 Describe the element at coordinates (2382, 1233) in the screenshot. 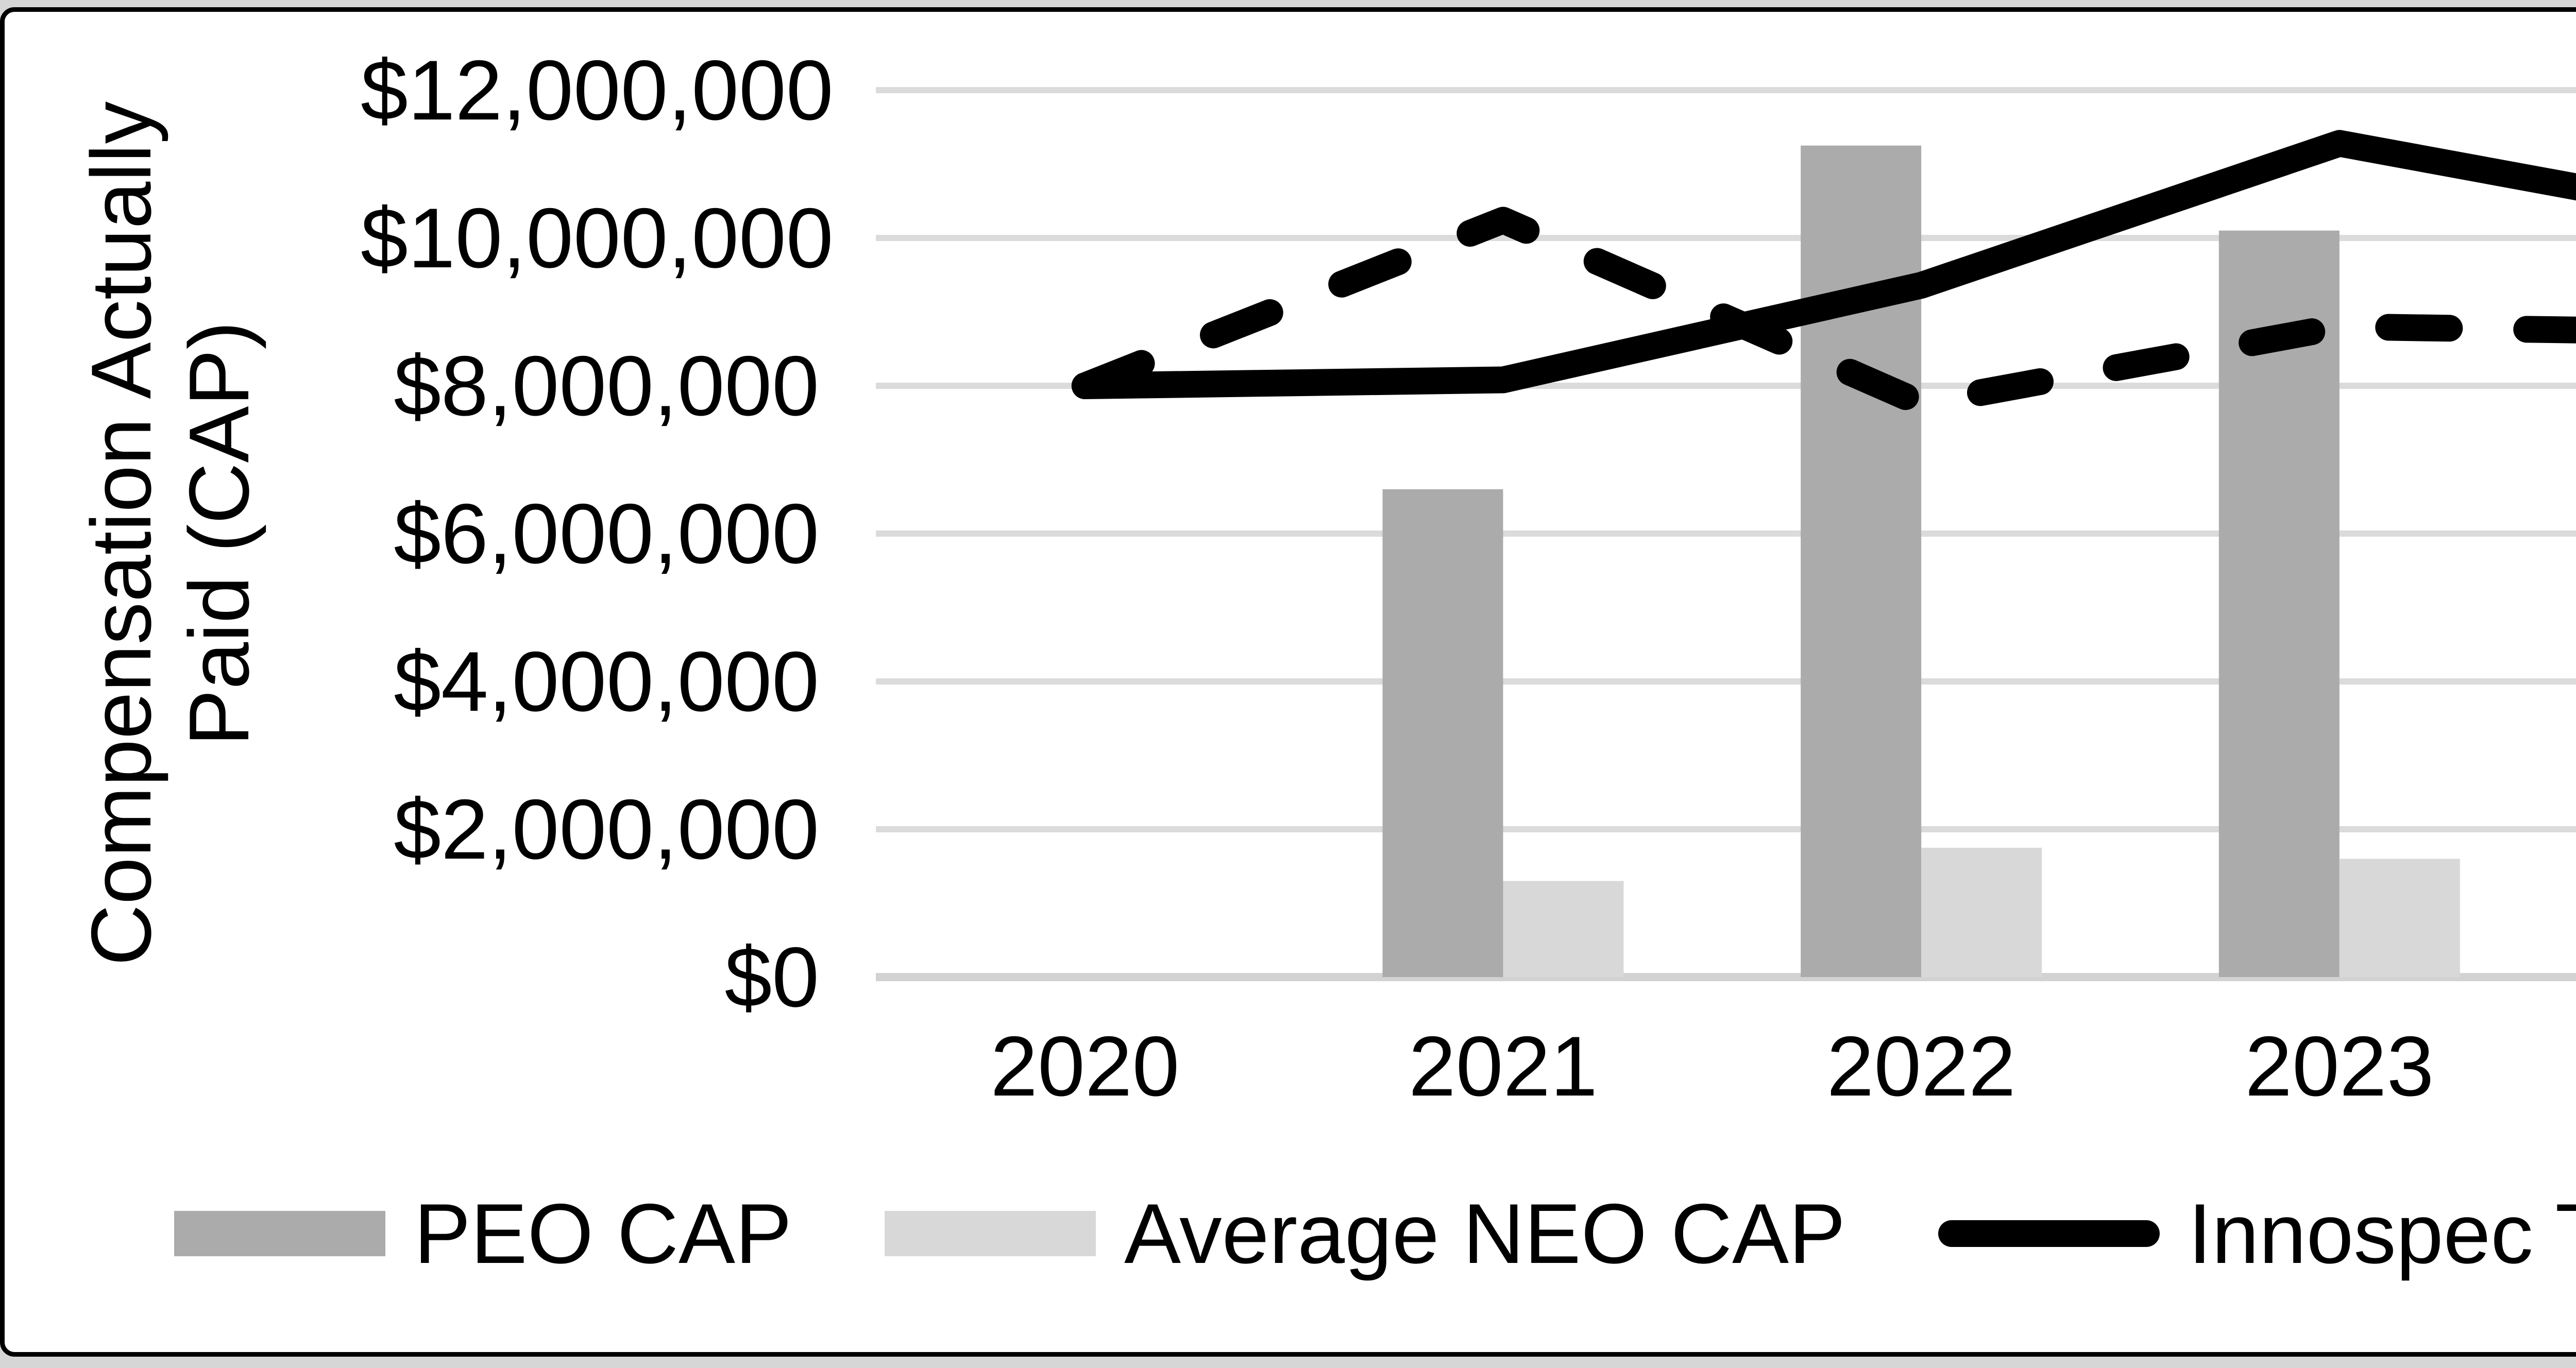

I see `legend-label-innospec-tsr: Innospec TSR` at that location.